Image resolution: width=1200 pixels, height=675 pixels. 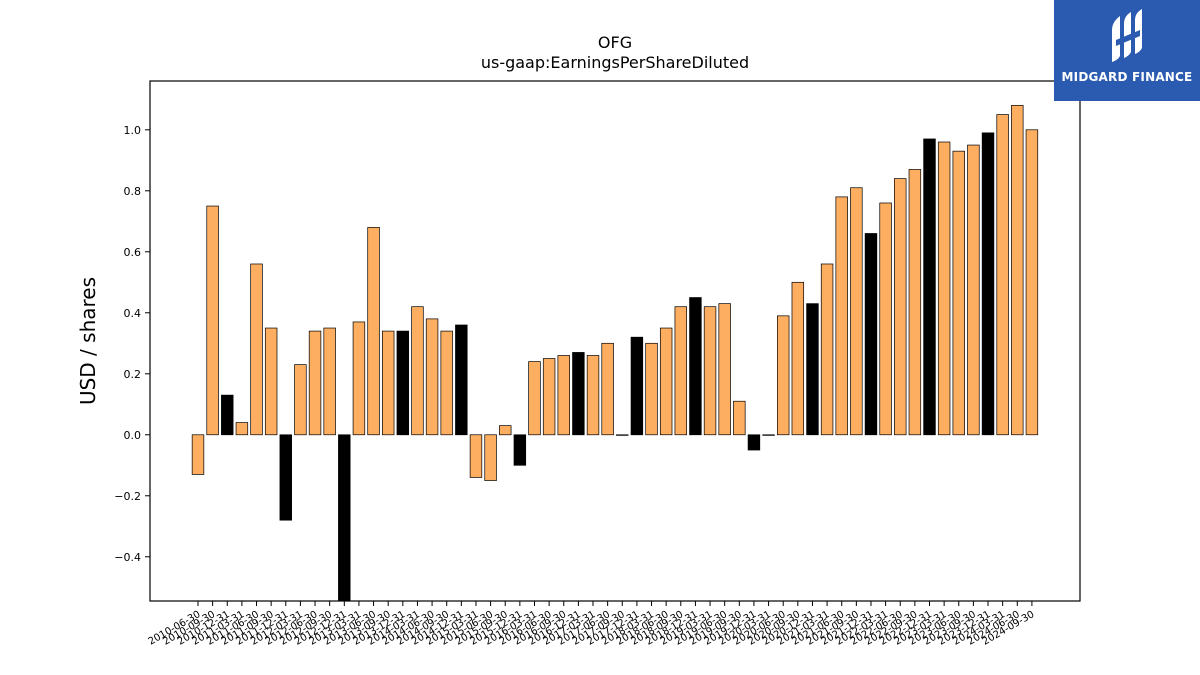 What do you see at coordinates (132, 344) in the screenshot?
I see `y-ticks-group: −0.4 −0.2 0.0 0.2 0.4 0.6 0.8 1.0` at bounding box center [132, 344].